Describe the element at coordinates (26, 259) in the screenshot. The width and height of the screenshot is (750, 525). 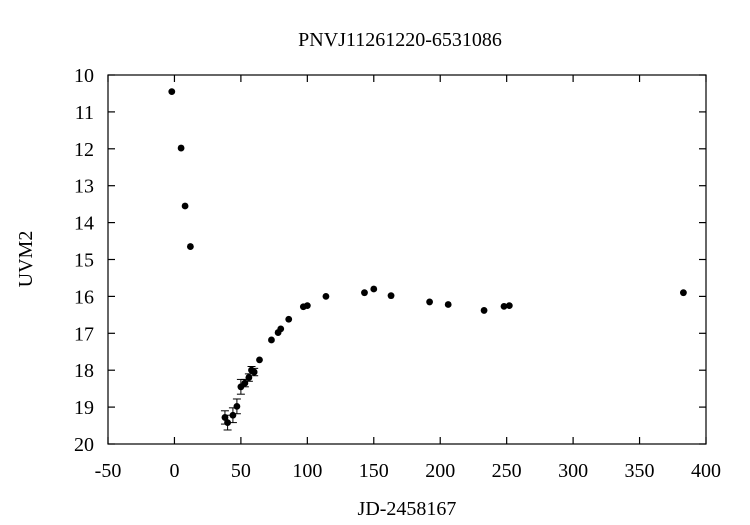
I see `y-axis-title: UVM2` at that location.